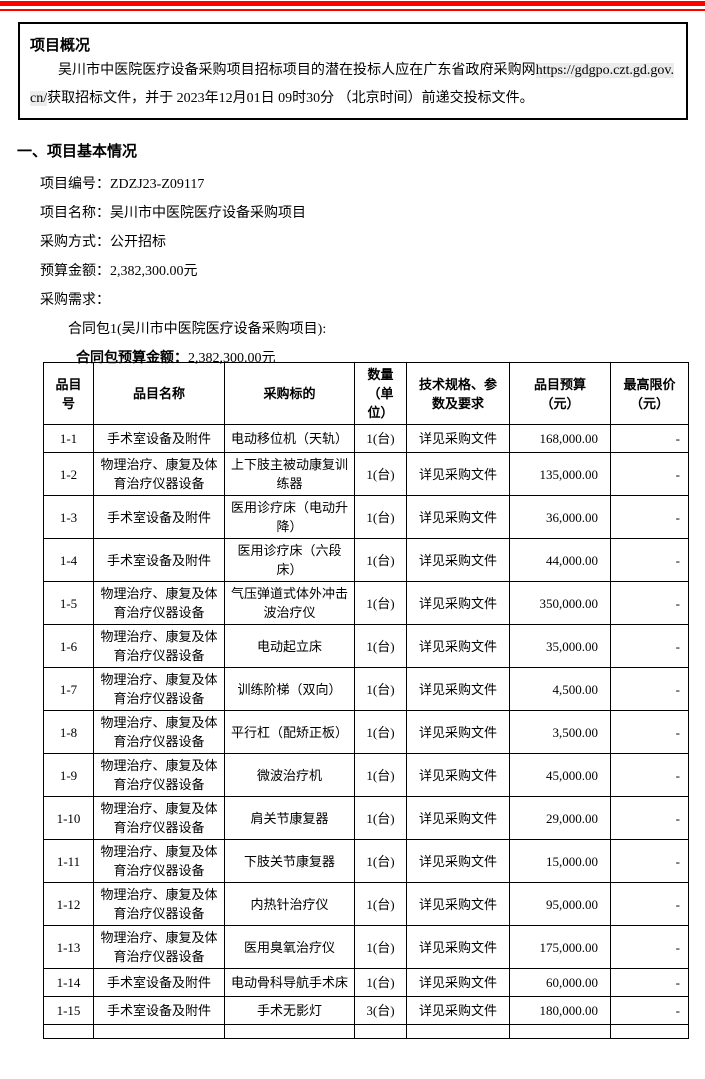 The width and height of the screenshot is (705, 1079). I want to click on cell-item-no: 1-7, so click(68, 689).